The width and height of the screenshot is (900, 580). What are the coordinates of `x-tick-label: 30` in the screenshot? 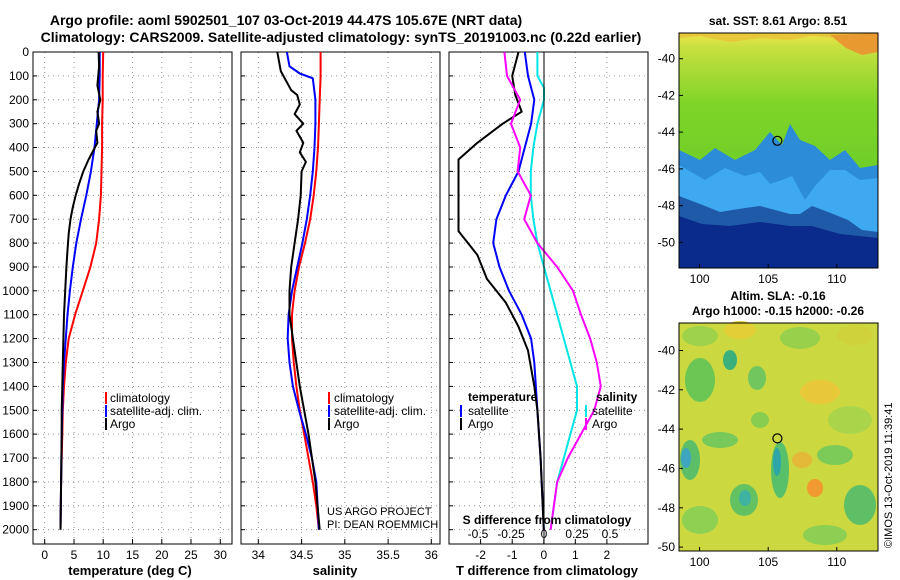 It's located at (221, 555).